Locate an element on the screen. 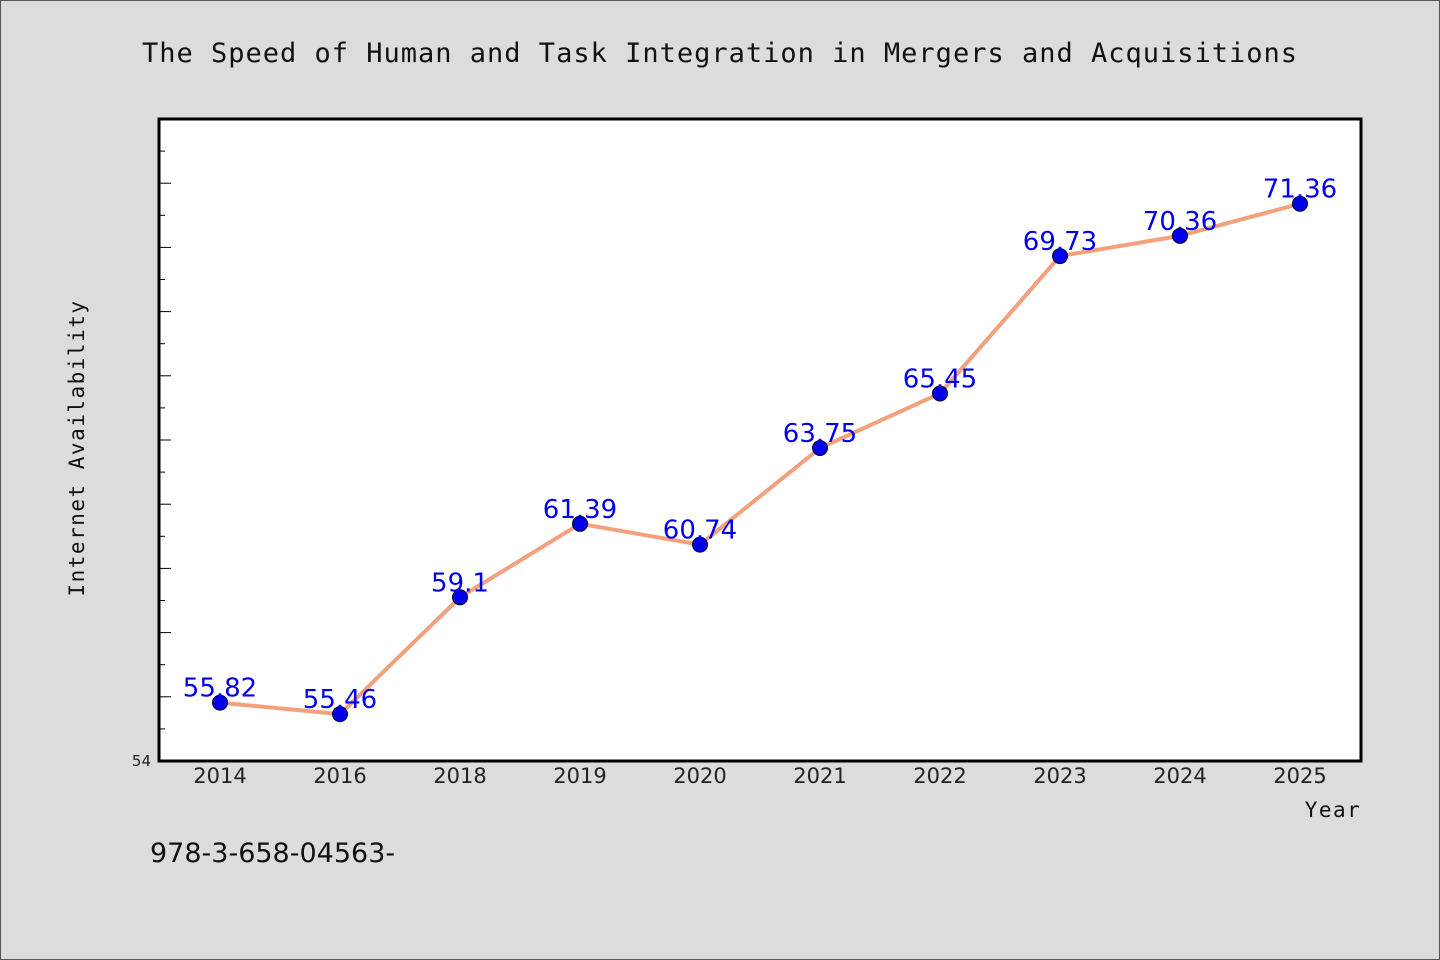  data-label: 55.46 is located at coordinates (340, 700).